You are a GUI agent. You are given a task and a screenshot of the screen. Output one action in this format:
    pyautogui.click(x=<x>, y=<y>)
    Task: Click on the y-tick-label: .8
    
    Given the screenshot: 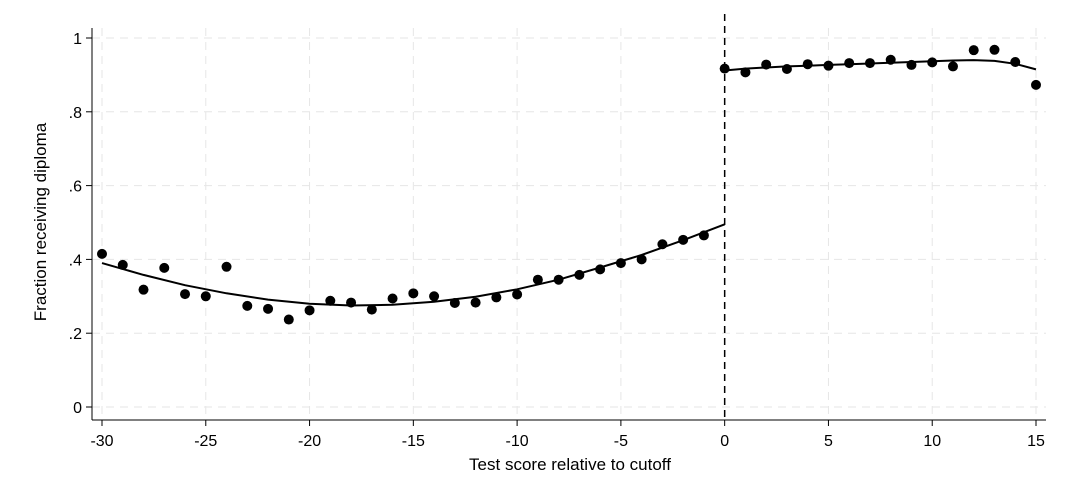 What is the action you would take?
    pyautogui.click(x=75, y=113)
    